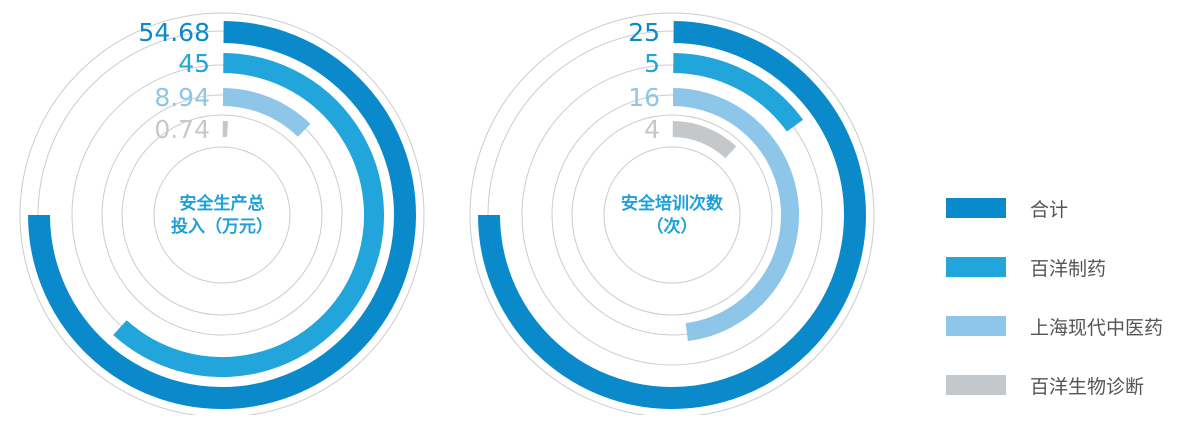  What do you see at coordinates (976, 208) in the screenshot?
I see `legend-swatch-total` at bounding box center [976, 208].